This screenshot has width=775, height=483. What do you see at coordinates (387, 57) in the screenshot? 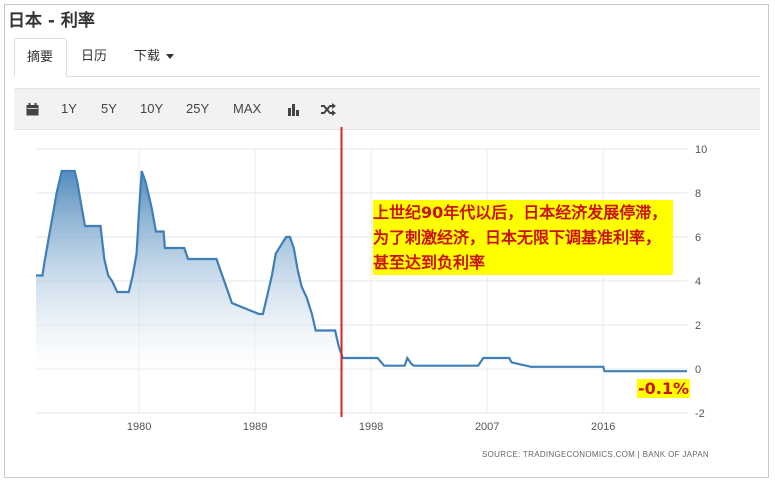
I see `tab-bar: 摘要 日历 下载` at bounding box center [387, 57].